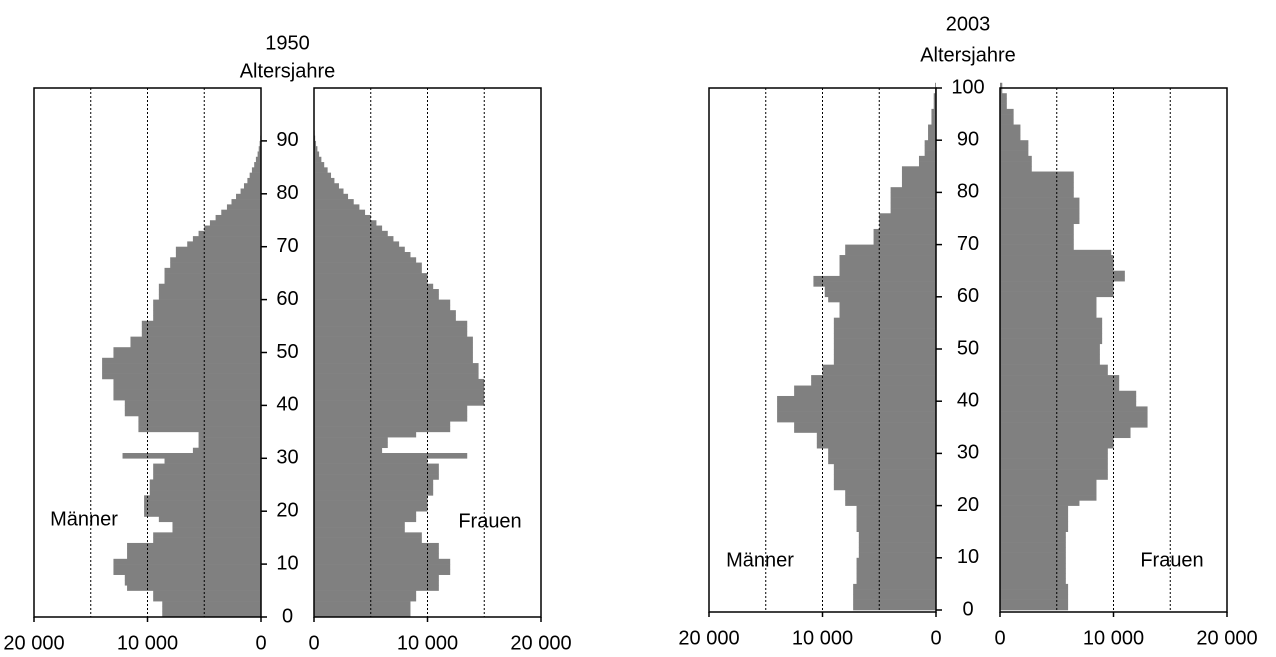 This screenshot has width=1276, height=657. I want to click on y-tick-label: 30, so click(968, 453).